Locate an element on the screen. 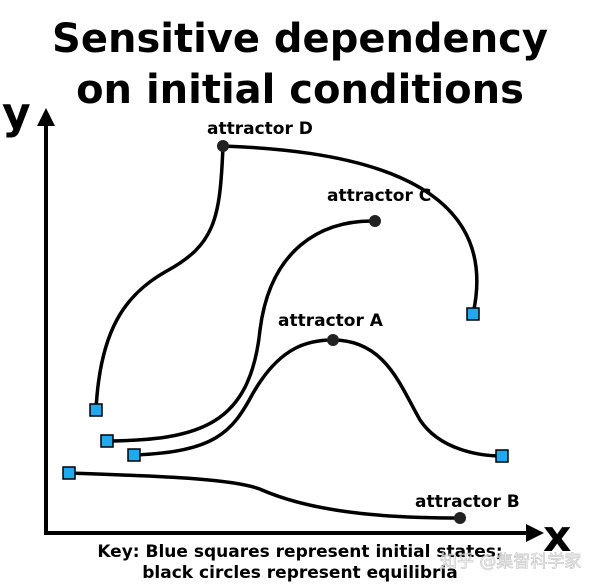  watermark: 知乎 @集智科学家 is located at coordinates (510, 562).